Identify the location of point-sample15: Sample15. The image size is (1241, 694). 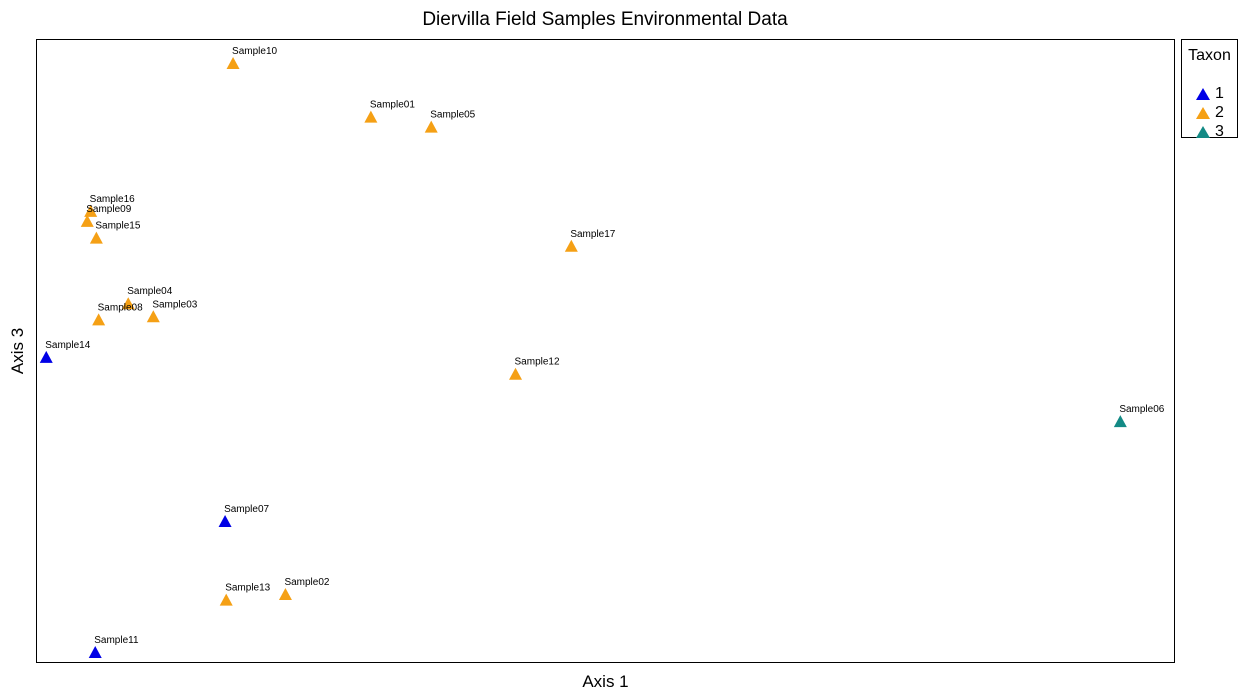
(115, 232).